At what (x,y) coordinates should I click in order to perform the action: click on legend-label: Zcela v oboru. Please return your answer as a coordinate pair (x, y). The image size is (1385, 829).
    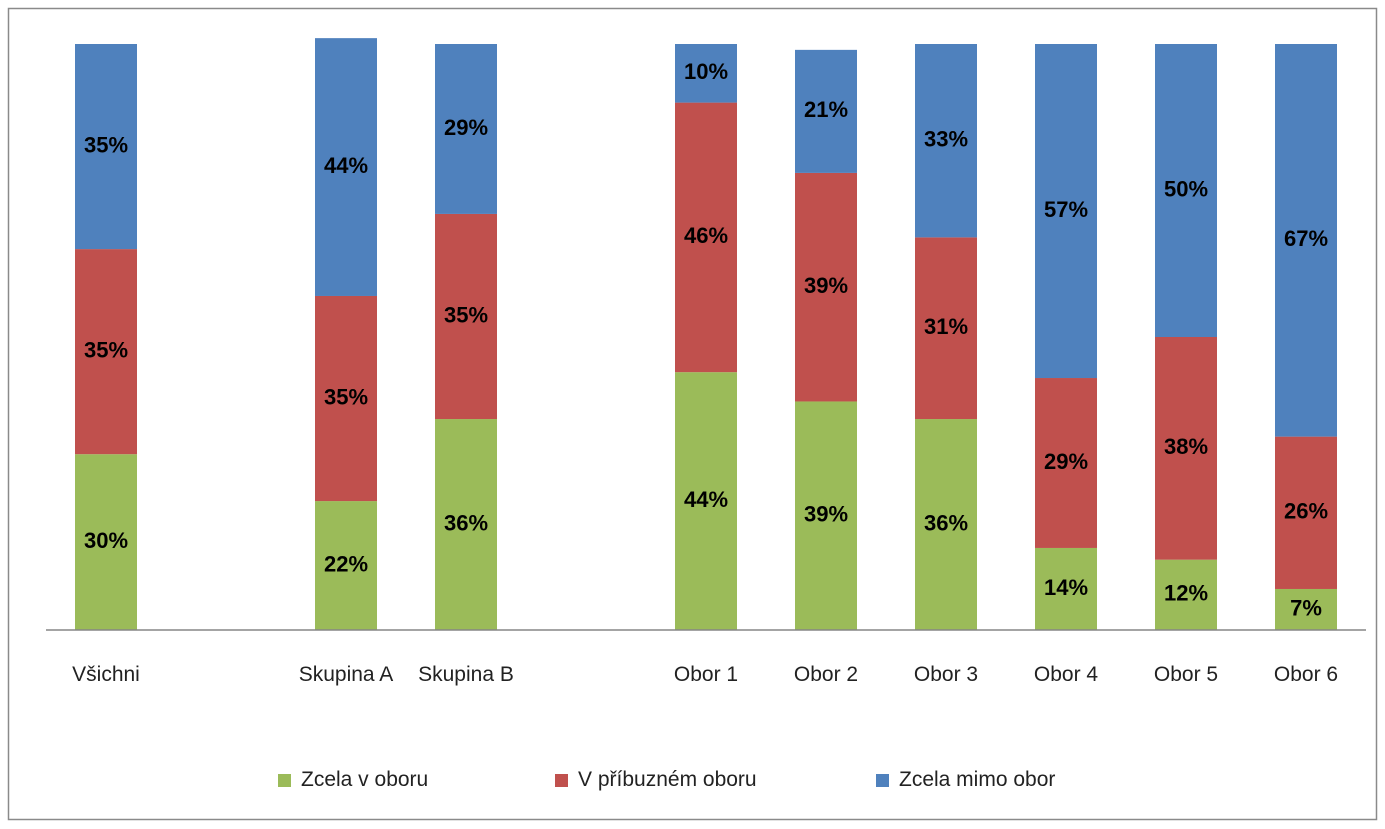
    Looking at the image, I should click on (365, 779).